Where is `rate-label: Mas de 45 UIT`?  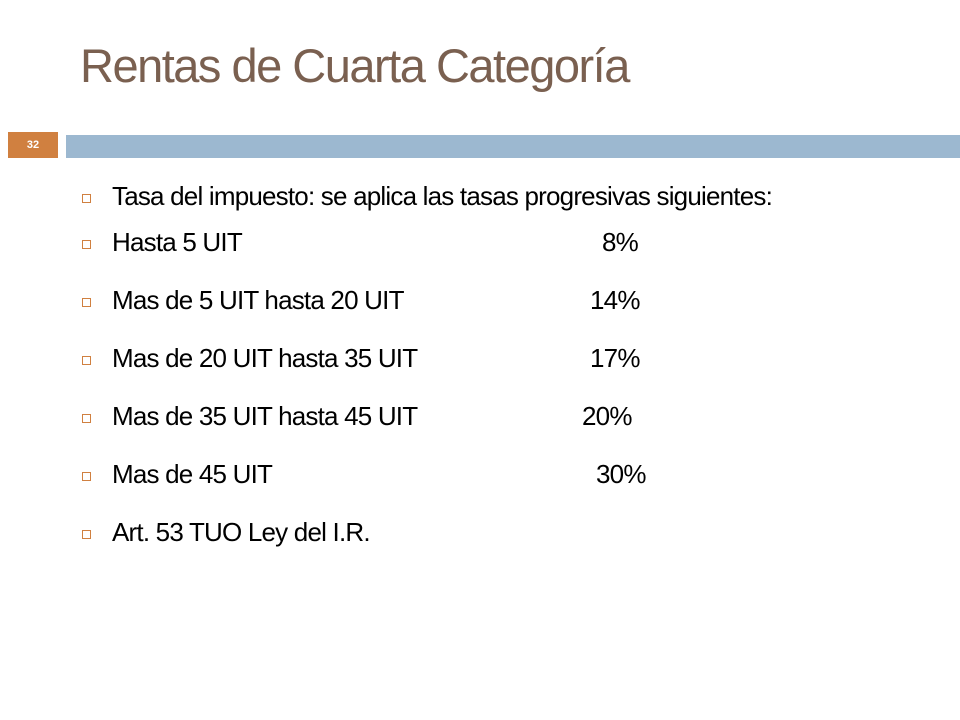
rate-label: Mas de 45 UIT is located at coordinates (192, 474).